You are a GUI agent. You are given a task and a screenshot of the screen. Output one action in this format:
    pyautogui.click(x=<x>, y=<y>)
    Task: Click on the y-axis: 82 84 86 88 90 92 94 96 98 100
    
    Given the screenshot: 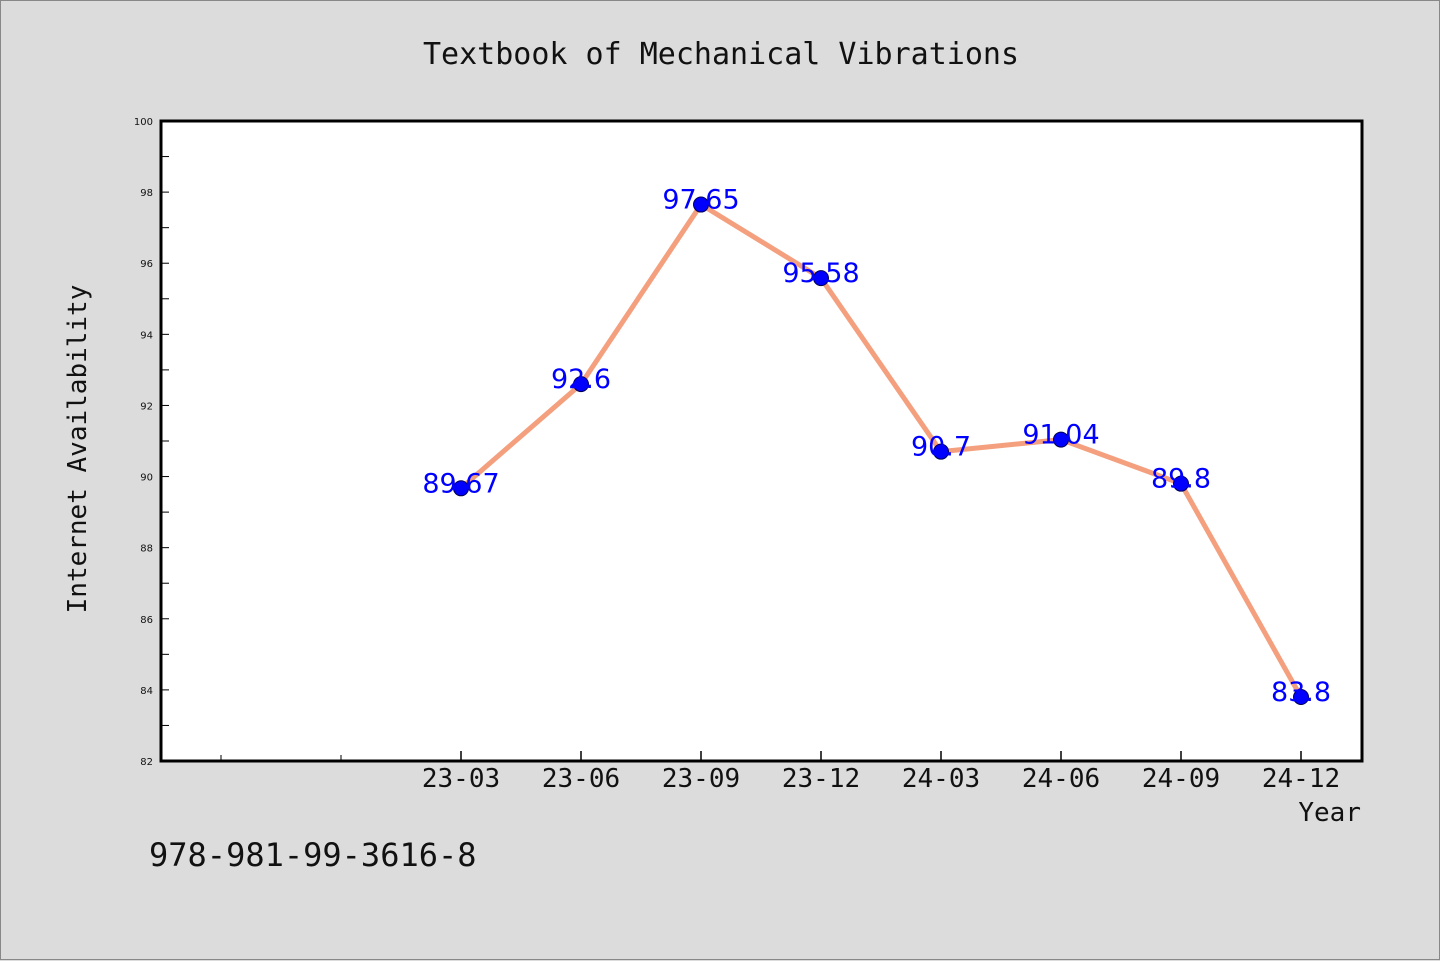 What is the action you would take?
    pyautogui.click(x=151, y=442)
    